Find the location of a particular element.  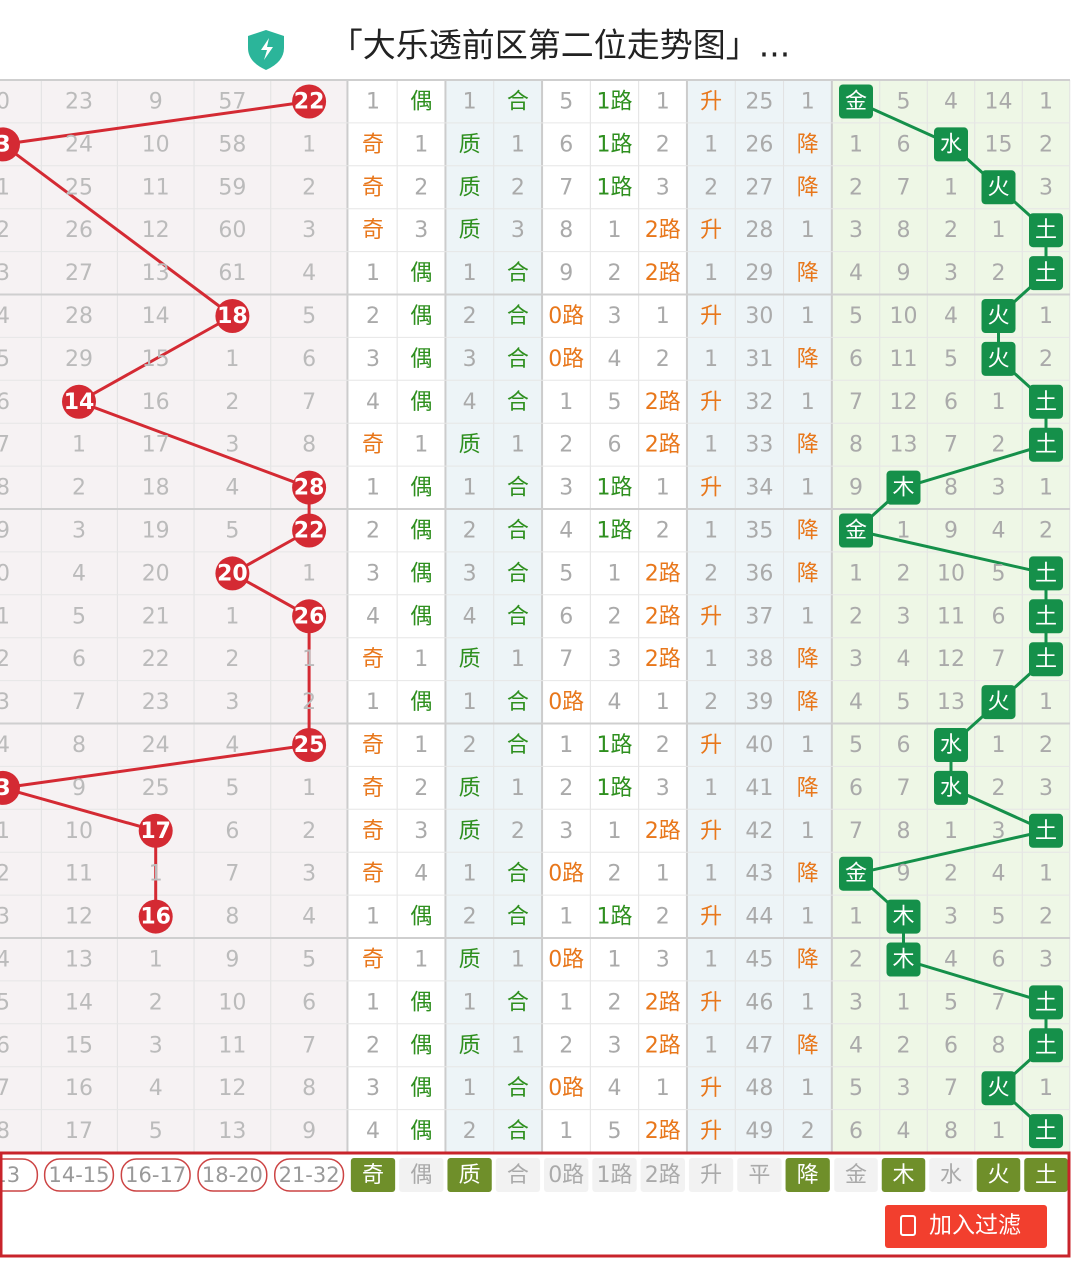

miss-count: 17 is located at coordinates (156, 445).